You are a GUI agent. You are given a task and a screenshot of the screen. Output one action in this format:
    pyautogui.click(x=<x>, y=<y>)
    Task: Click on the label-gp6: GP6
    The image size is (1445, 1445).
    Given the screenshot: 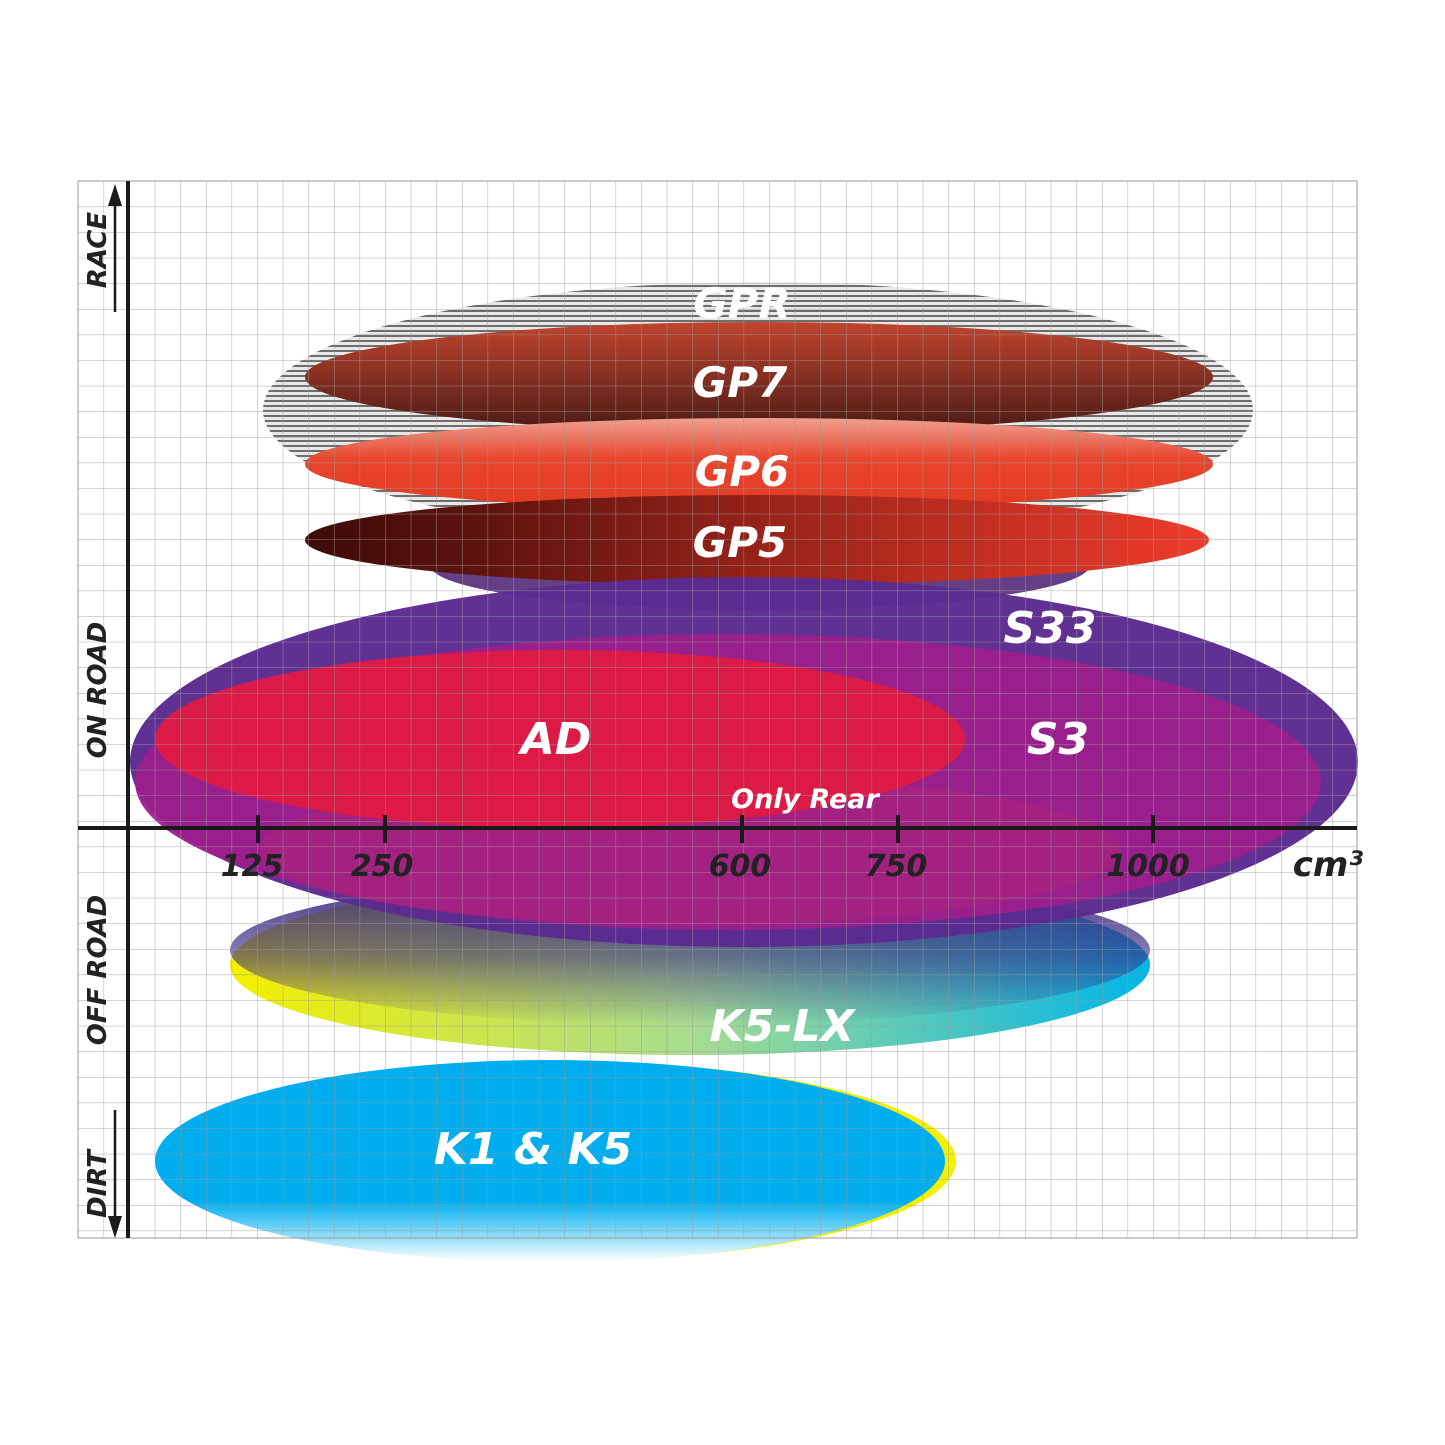 What is the action you would take?
    pyautogui.click(x=742, y=471)
    